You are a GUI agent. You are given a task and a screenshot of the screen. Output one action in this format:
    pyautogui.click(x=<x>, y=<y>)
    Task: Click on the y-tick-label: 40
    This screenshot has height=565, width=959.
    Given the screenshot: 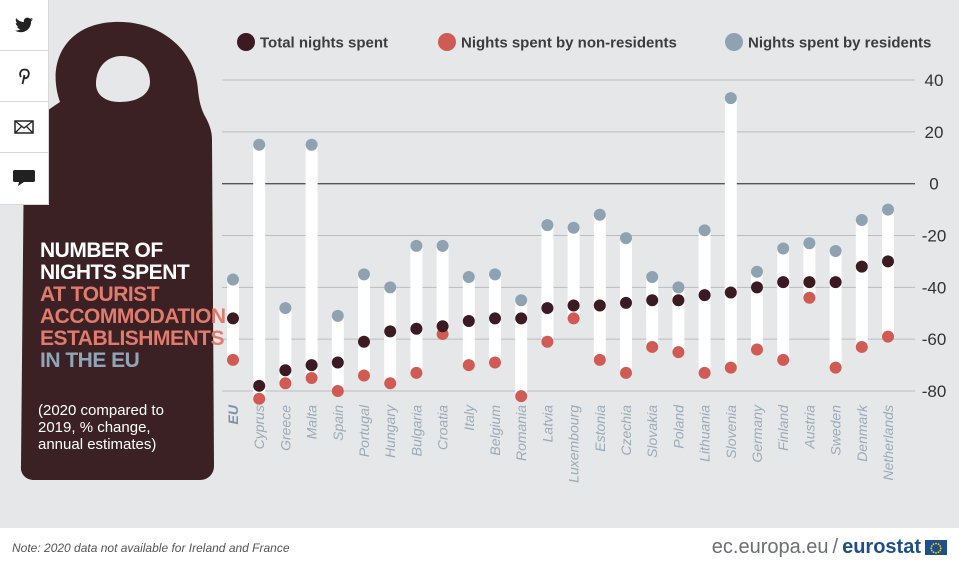 What is the action you would take?
    pyautogui.click(x=934, y=80)
    